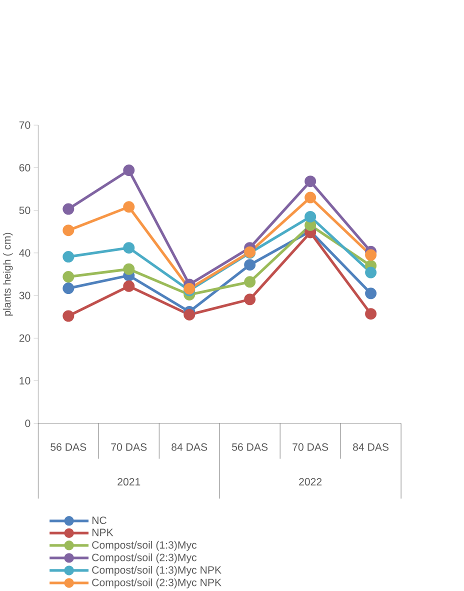 Image resolution: width=464 pixels, height=591 pixels. What do you see at coordinates (24, 338) in the screenshot?
I see `y-tick-label: 20` at bounding box center [24, 338].